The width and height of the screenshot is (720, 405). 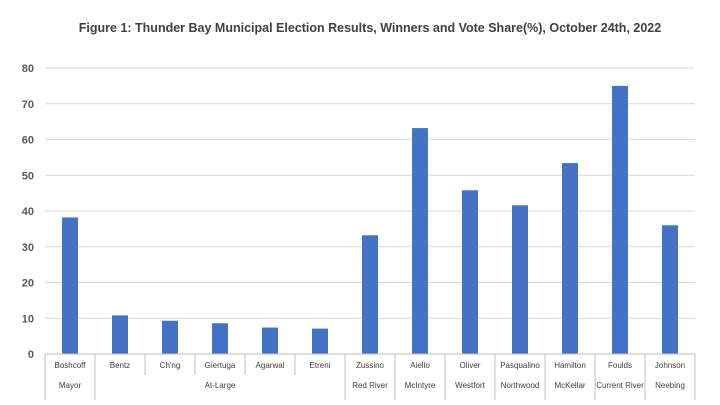 I want to click on bar-aiello, so click(x=420, y=241).